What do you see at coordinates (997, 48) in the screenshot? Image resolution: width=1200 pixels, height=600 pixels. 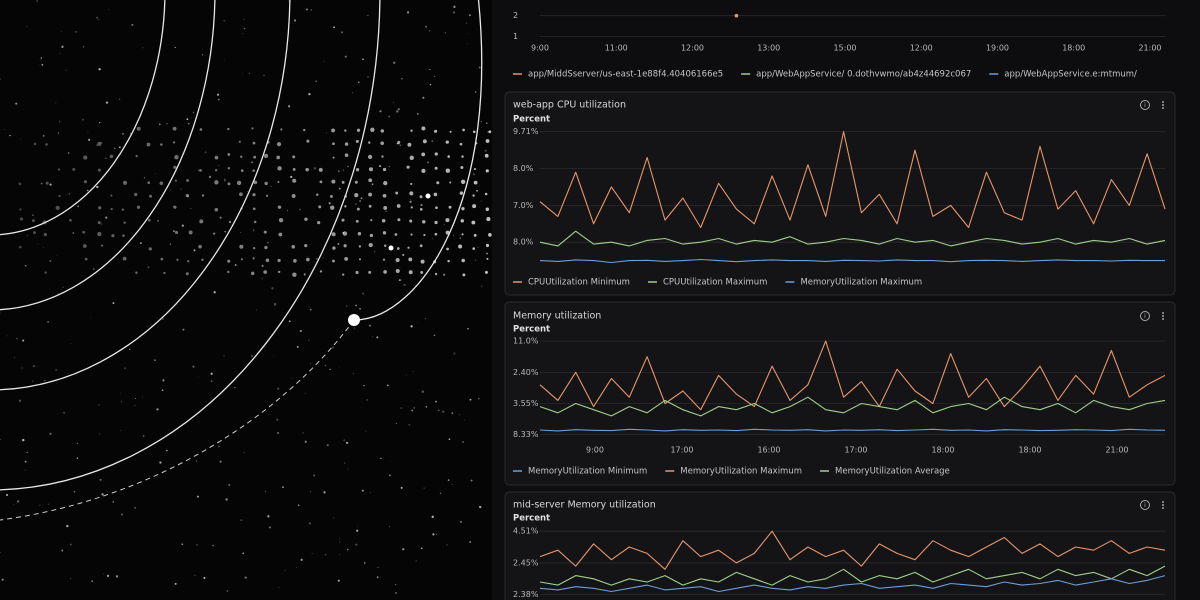 I see `x-tick-label: 19:00` at bounding box center [997, 48].